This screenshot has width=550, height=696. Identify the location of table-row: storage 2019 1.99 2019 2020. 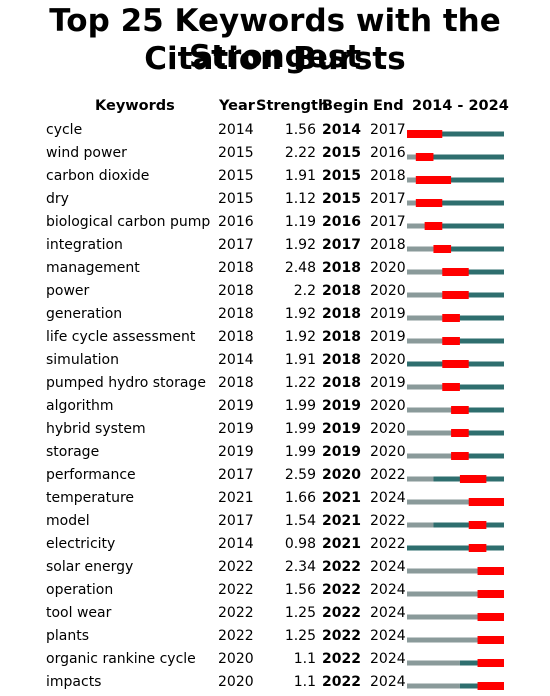
(275, 453).